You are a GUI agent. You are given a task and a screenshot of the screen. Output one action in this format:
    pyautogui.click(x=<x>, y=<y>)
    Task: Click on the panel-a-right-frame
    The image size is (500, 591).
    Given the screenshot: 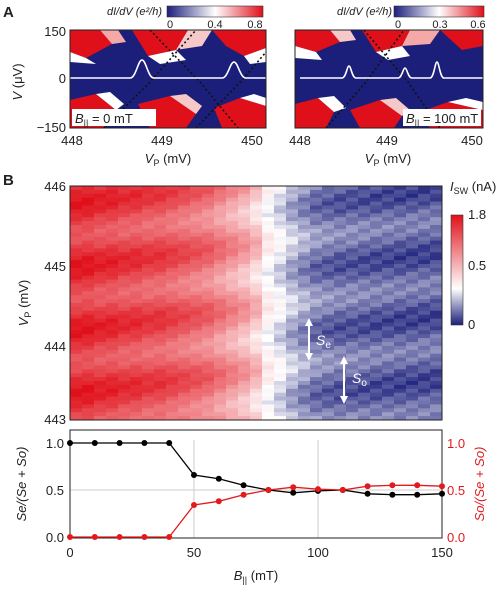 What is the action you would take?
    pyautogui.click(x=389, y=79)
    